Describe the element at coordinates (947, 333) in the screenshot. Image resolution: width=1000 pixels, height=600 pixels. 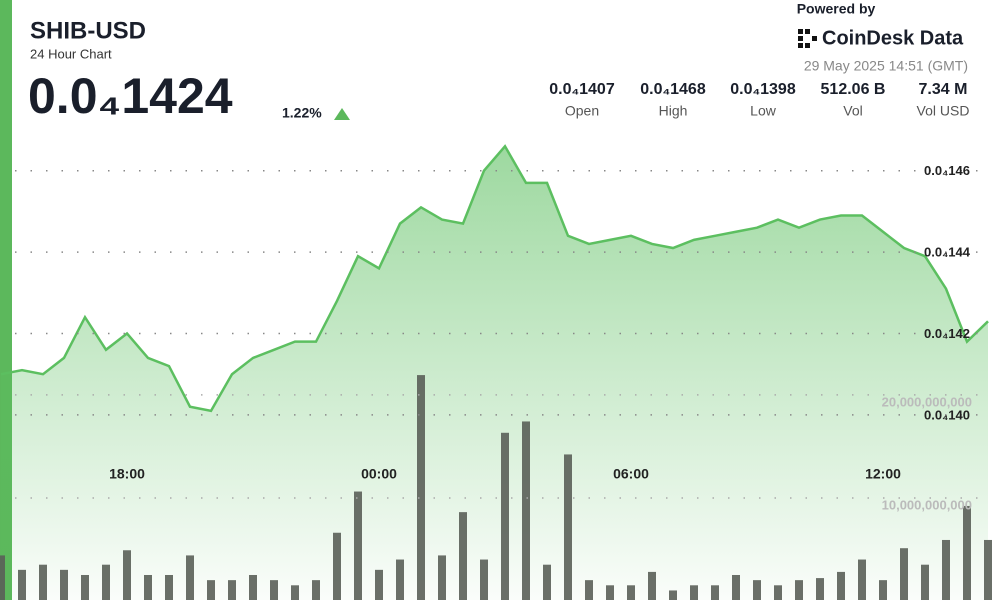
I see `y-tick-label: 0.0₄142` at that location.